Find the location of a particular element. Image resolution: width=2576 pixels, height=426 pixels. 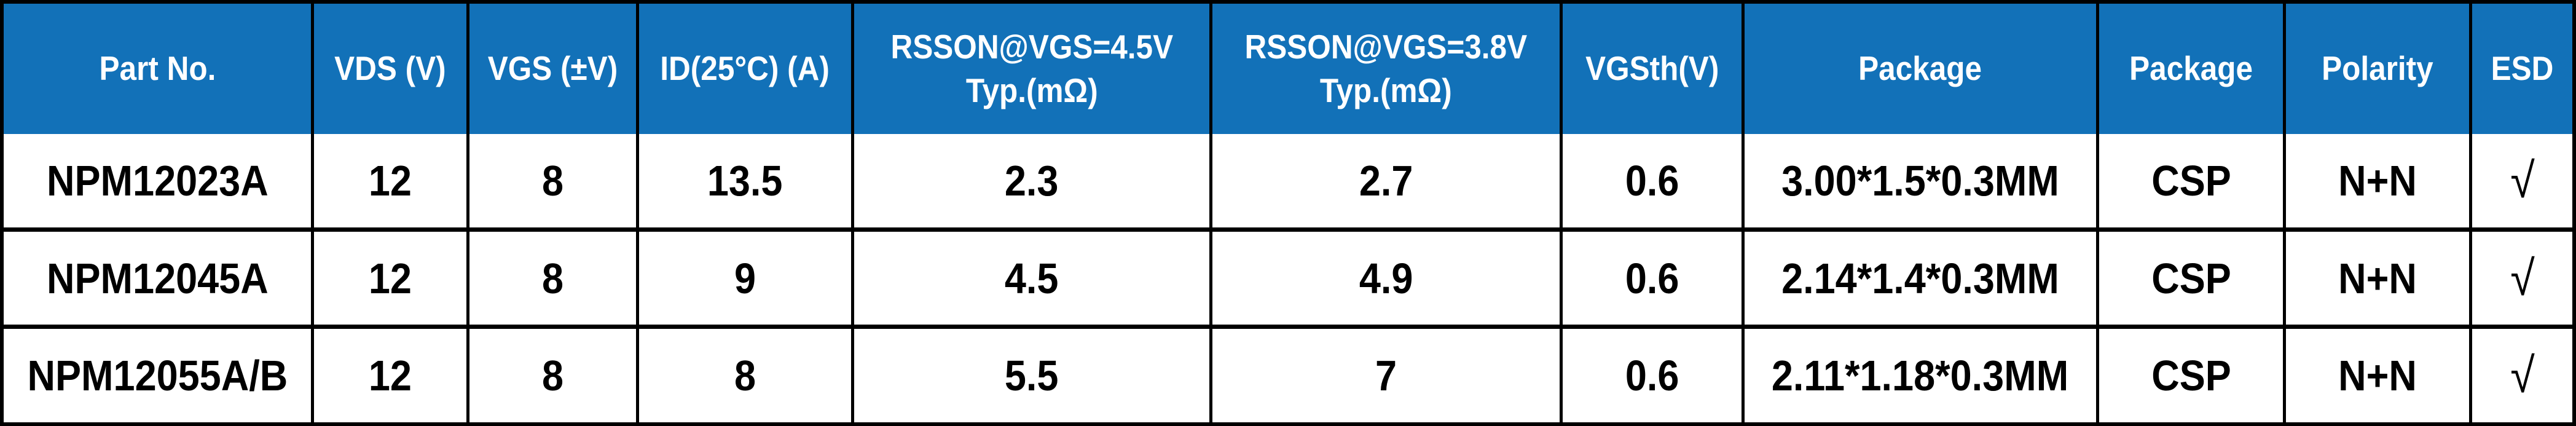

header-label: Part No. is located at coordinates (157, 68).